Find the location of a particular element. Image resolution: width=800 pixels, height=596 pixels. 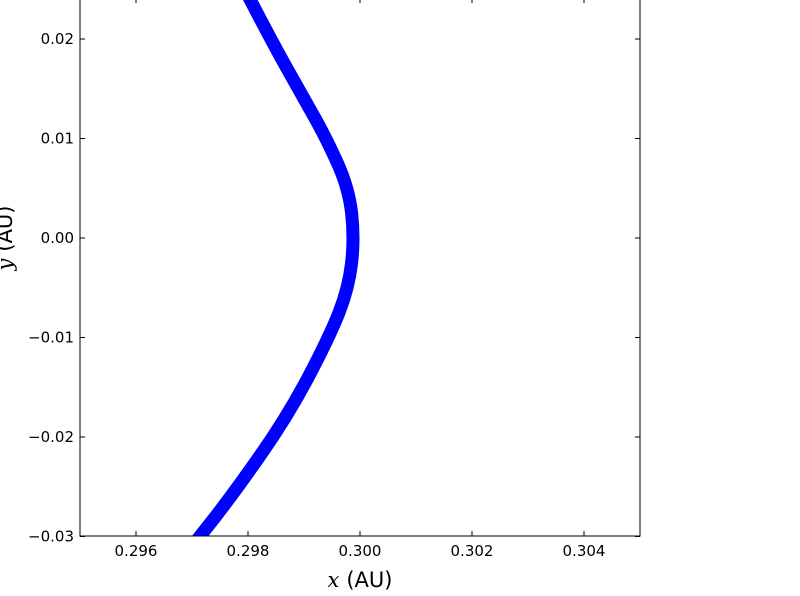

x-tick-label: 0.300 is located at coordinates (360, 551).